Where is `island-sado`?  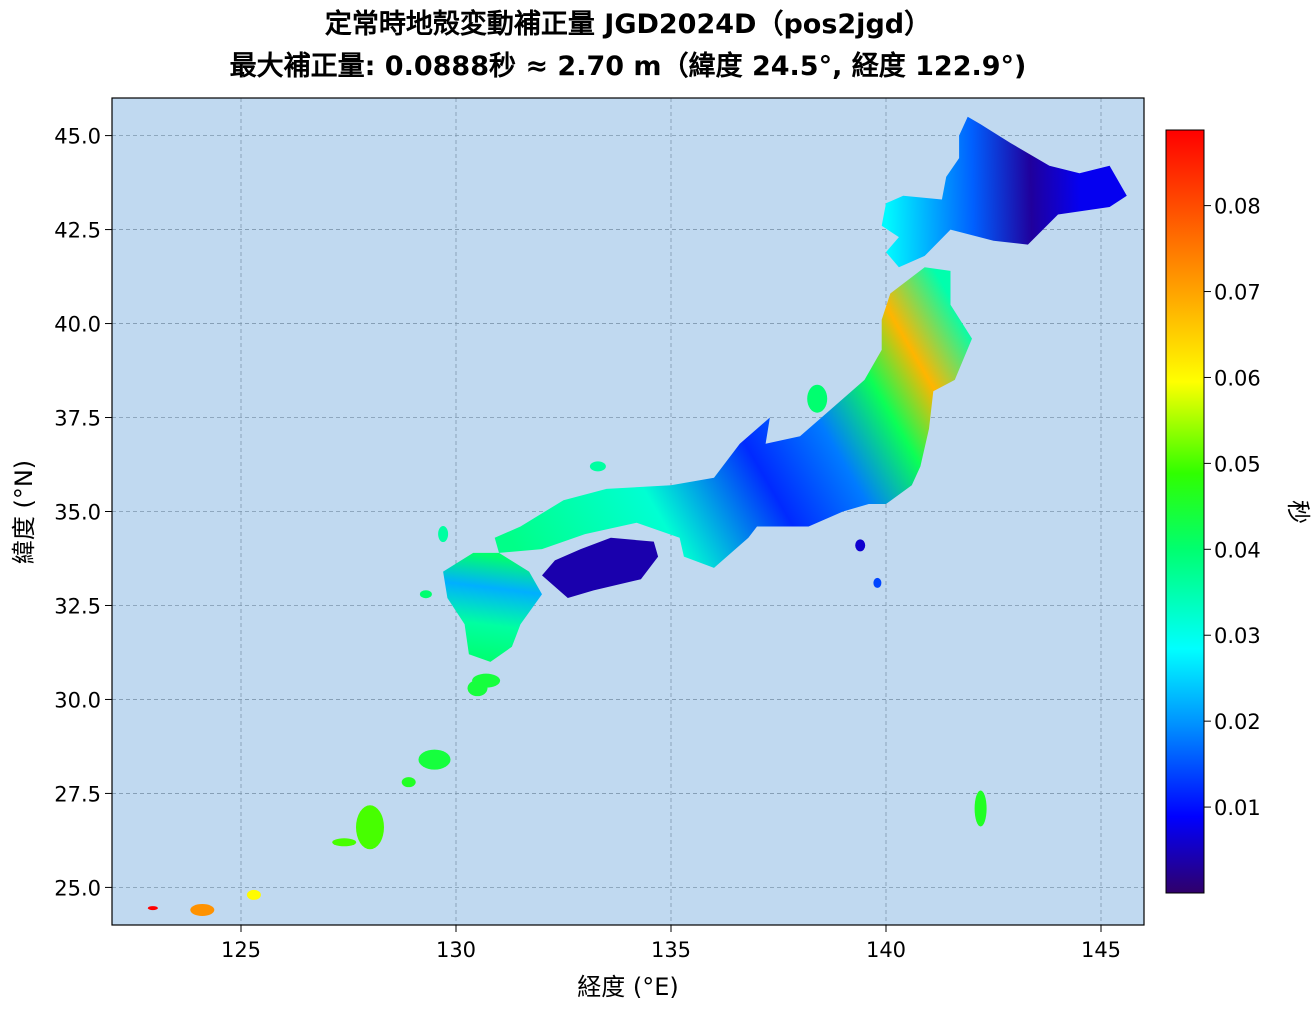 island-sado is located at coordinates (817, 398).